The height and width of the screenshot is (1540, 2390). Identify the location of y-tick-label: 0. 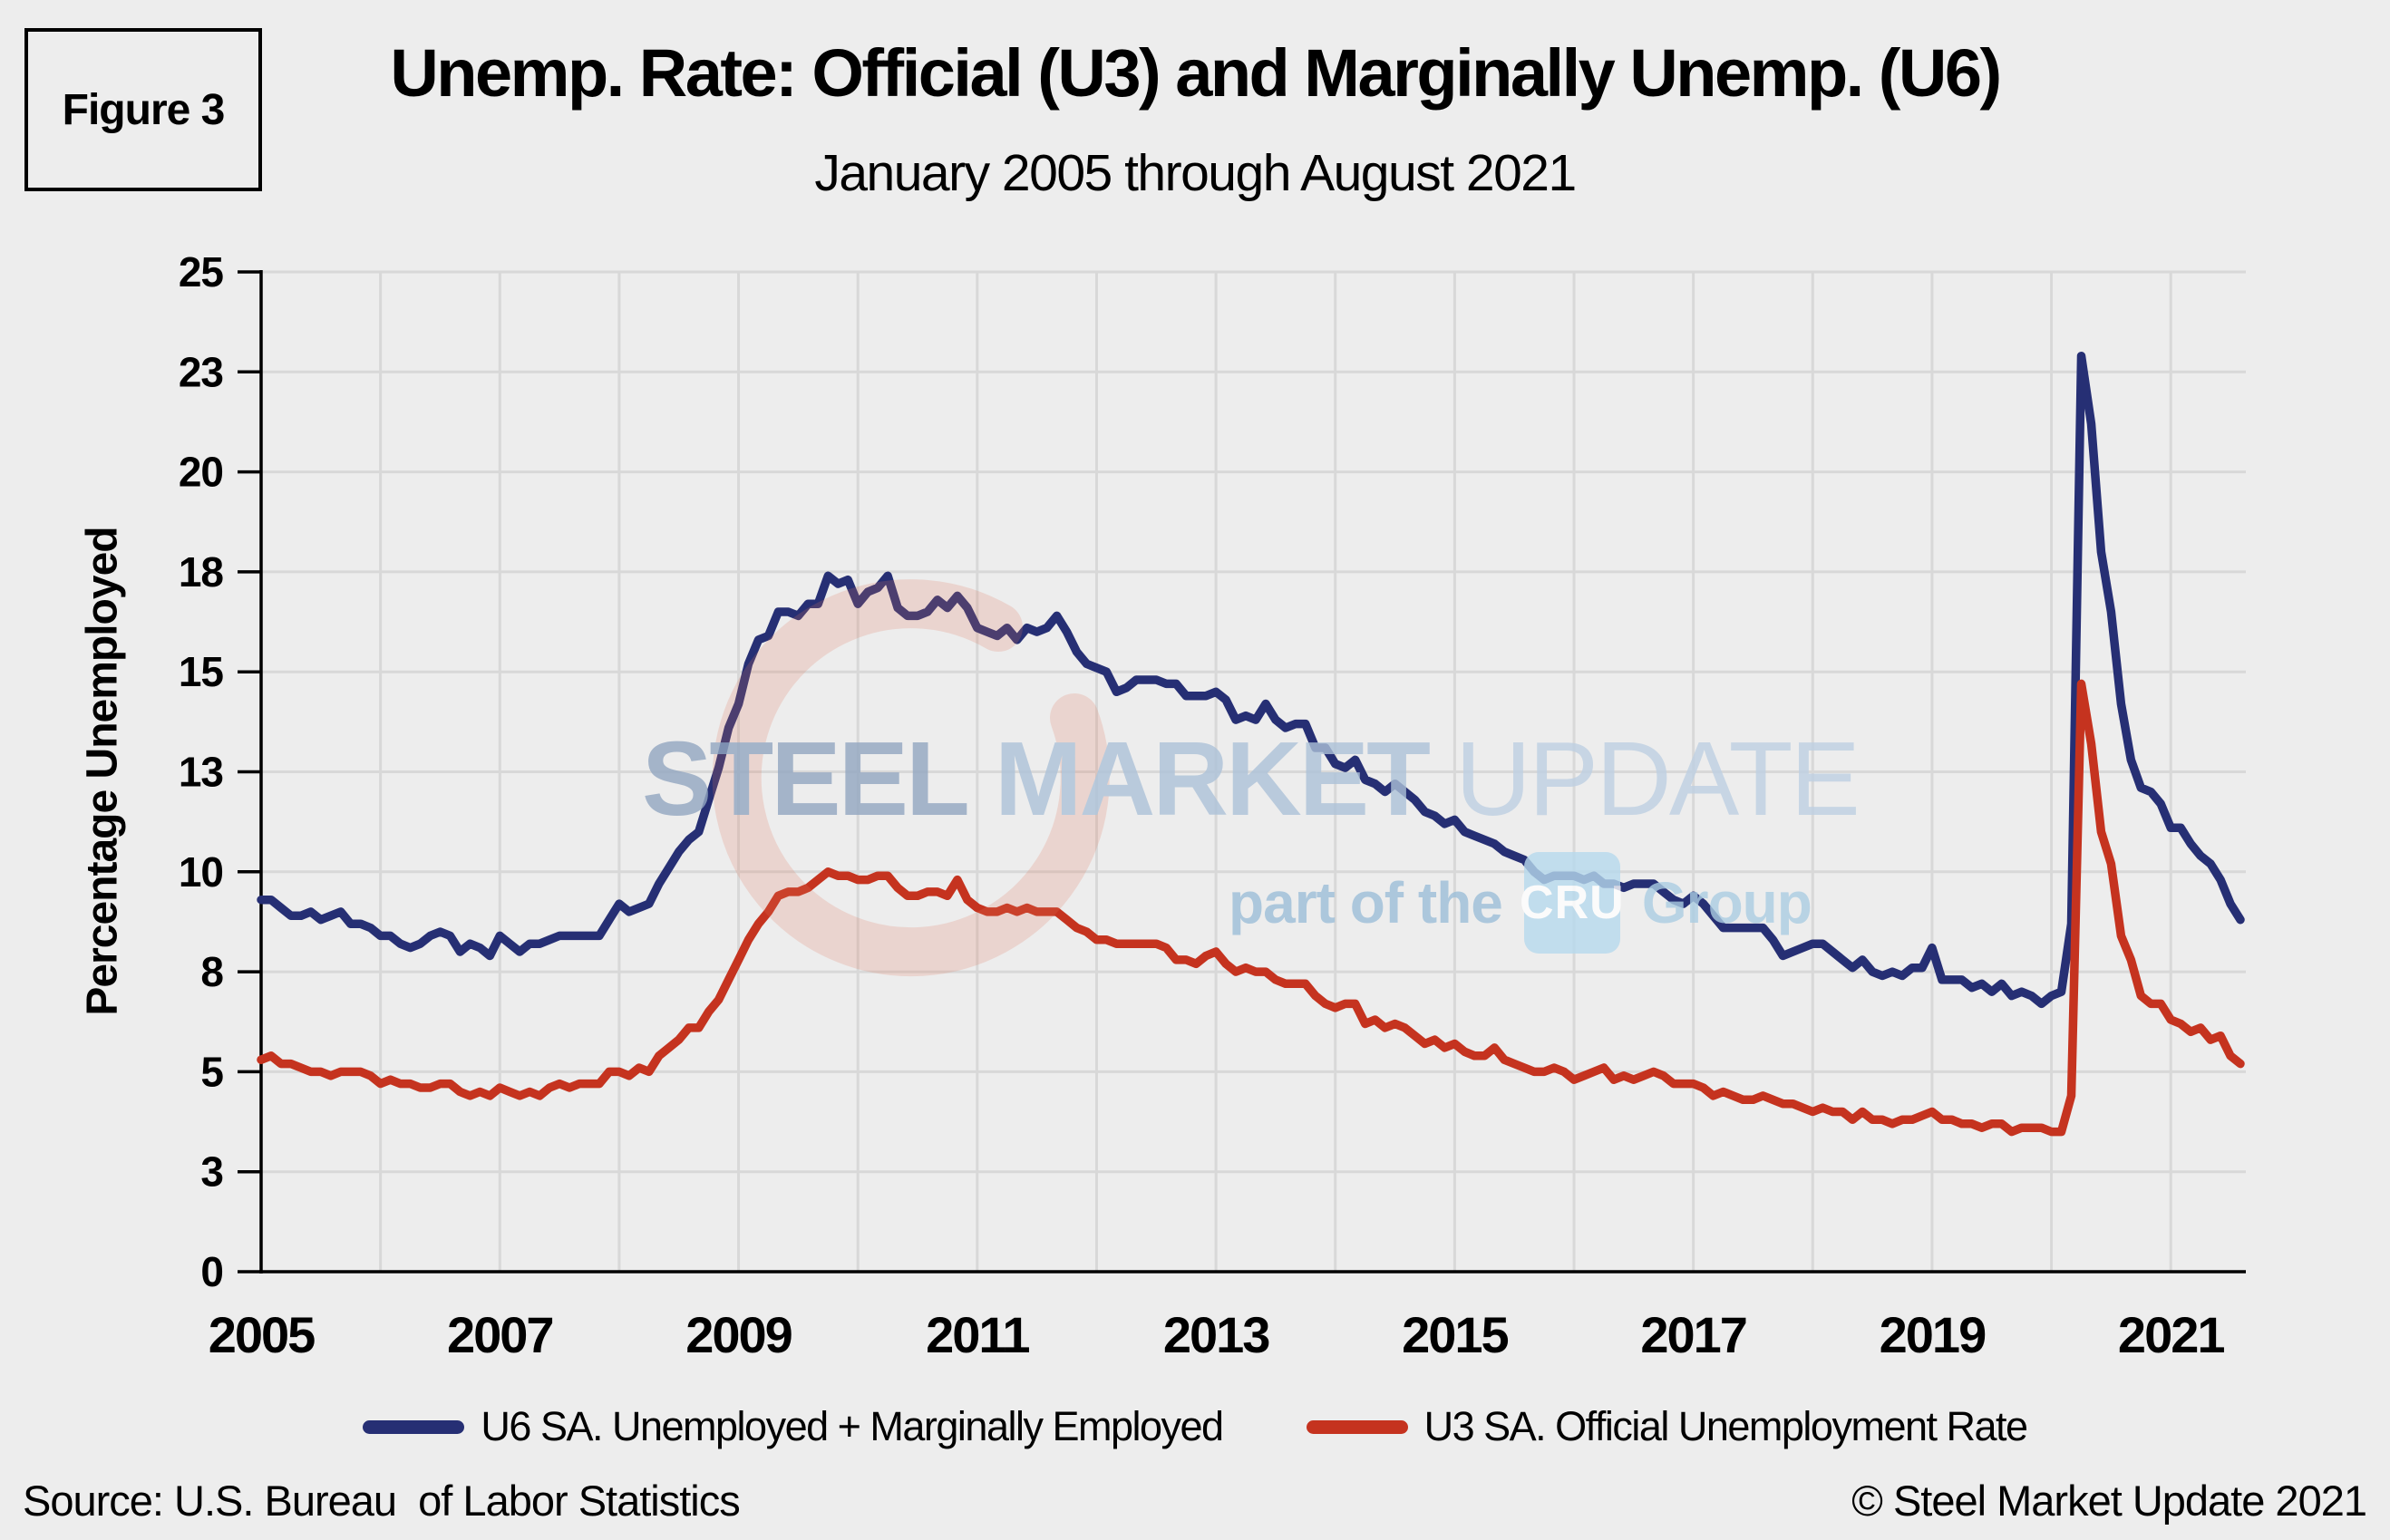
(211, 1271).